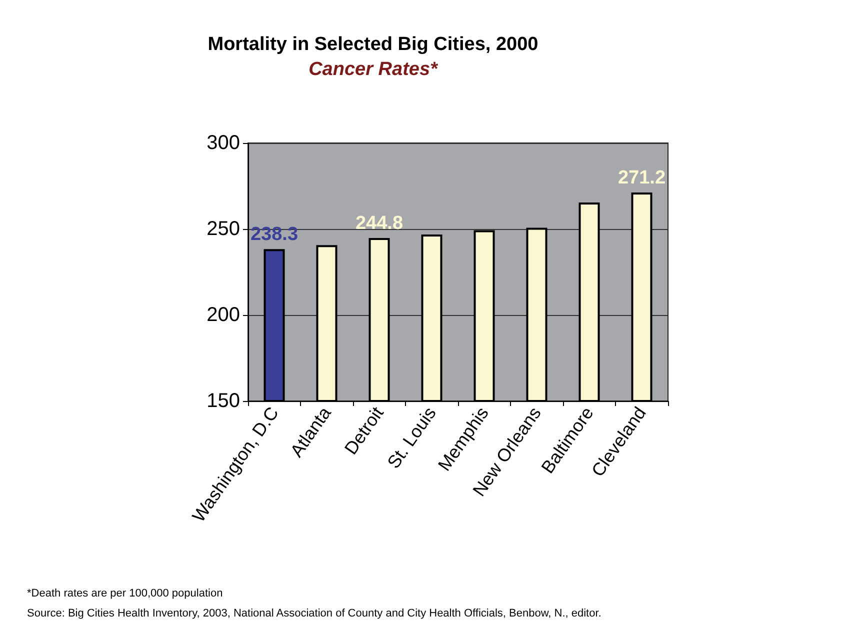 This screenshot has width=843, height=633. What do you see at coordinates (373, 44) in the screenshot?
I see `chart-title: Mortality in Selected Big Cities, 2000` at bounding box center [373, 44].